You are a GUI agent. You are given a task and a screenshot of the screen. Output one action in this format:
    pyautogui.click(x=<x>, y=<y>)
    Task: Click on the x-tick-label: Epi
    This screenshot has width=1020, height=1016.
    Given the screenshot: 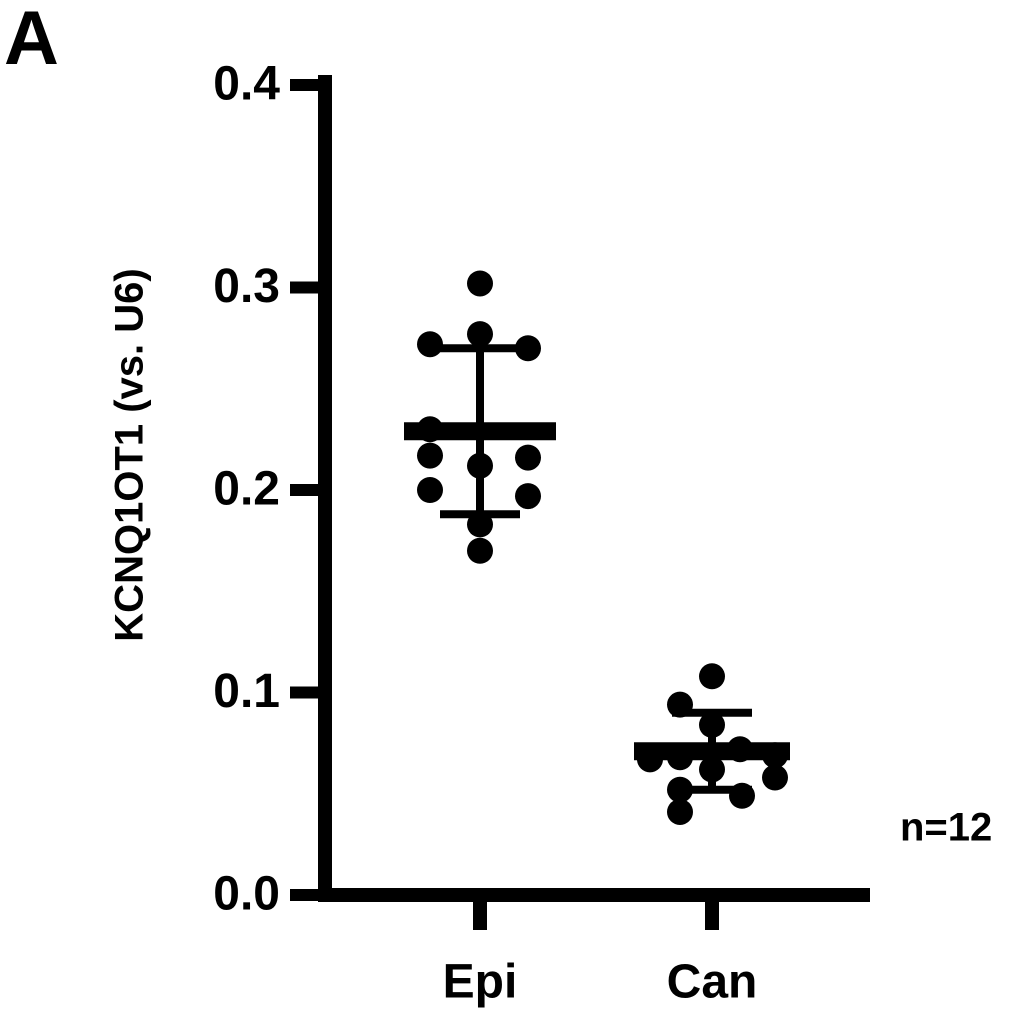 What is the action you would take?
    pyautogui.click(x=480, y=982)
    